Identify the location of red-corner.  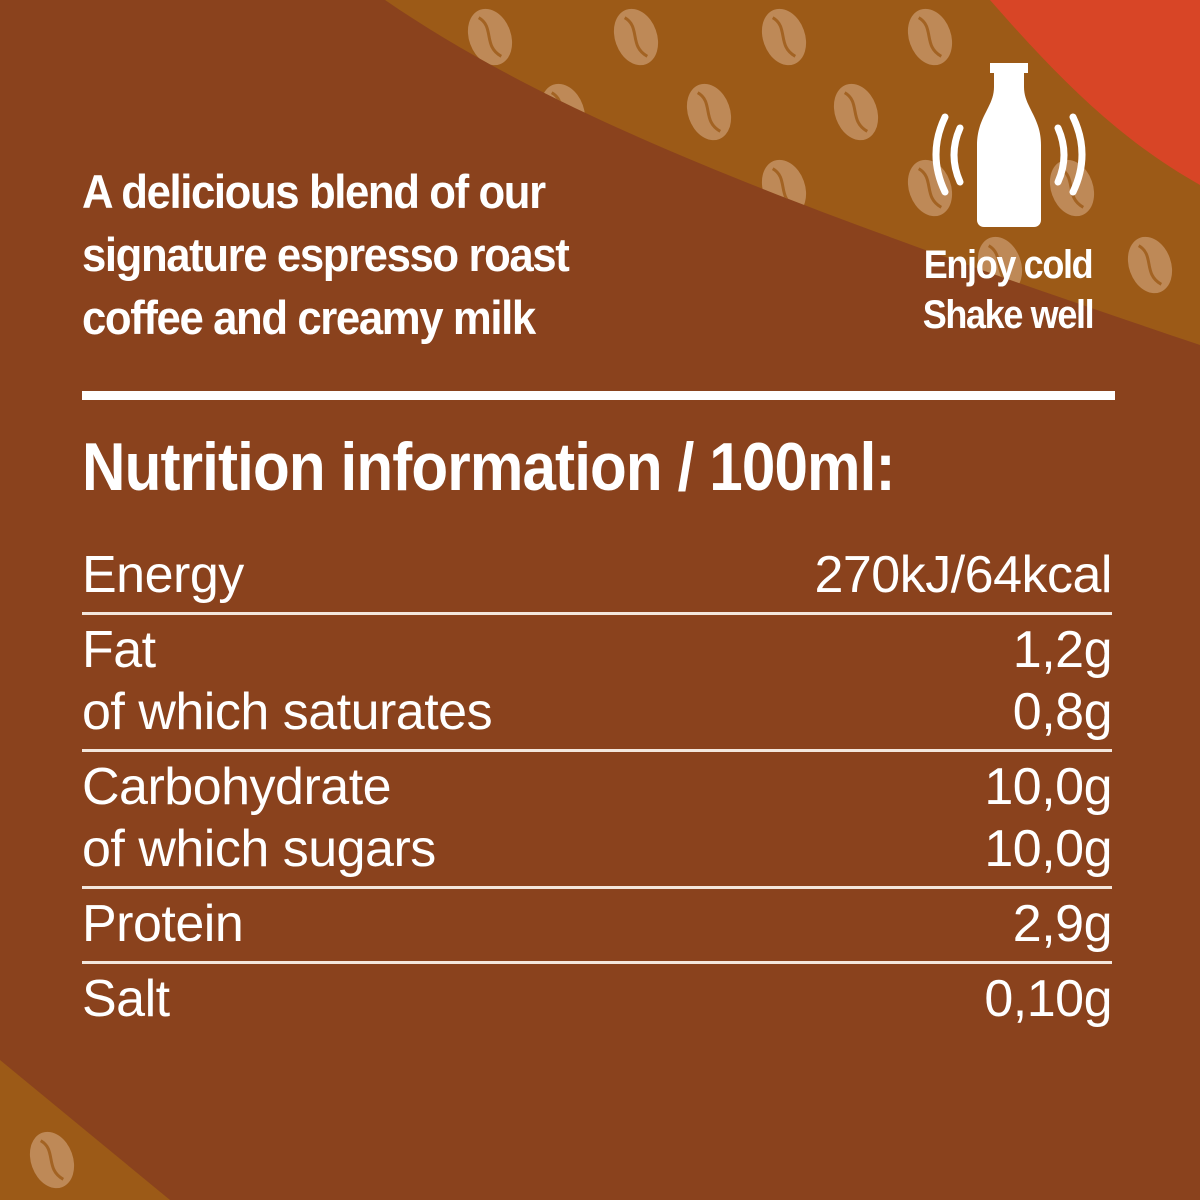
(1095, 92).